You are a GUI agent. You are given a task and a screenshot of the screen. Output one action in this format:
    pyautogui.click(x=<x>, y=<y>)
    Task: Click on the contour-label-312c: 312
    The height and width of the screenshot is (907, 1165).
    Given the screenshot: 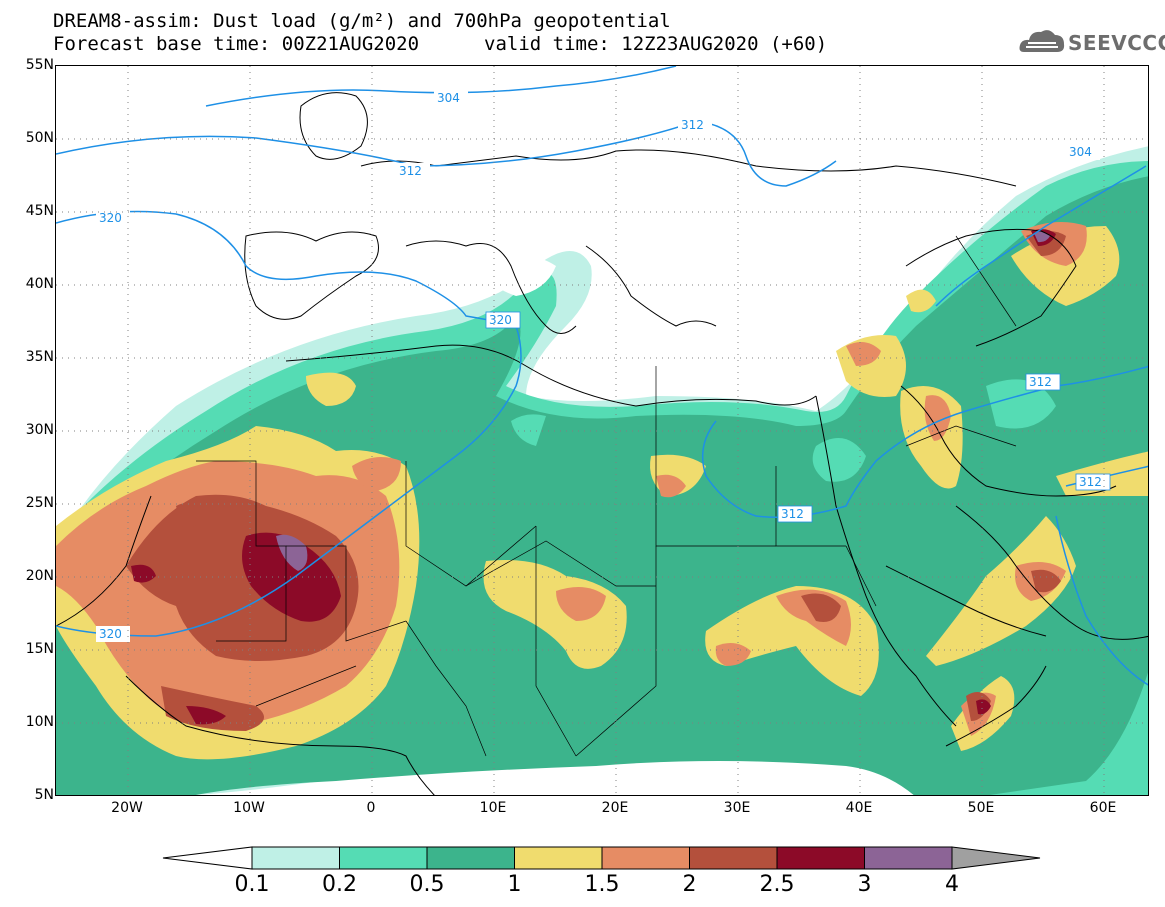 What is the action you would take?
    pyautogui.click(x=1040, y=382)
    